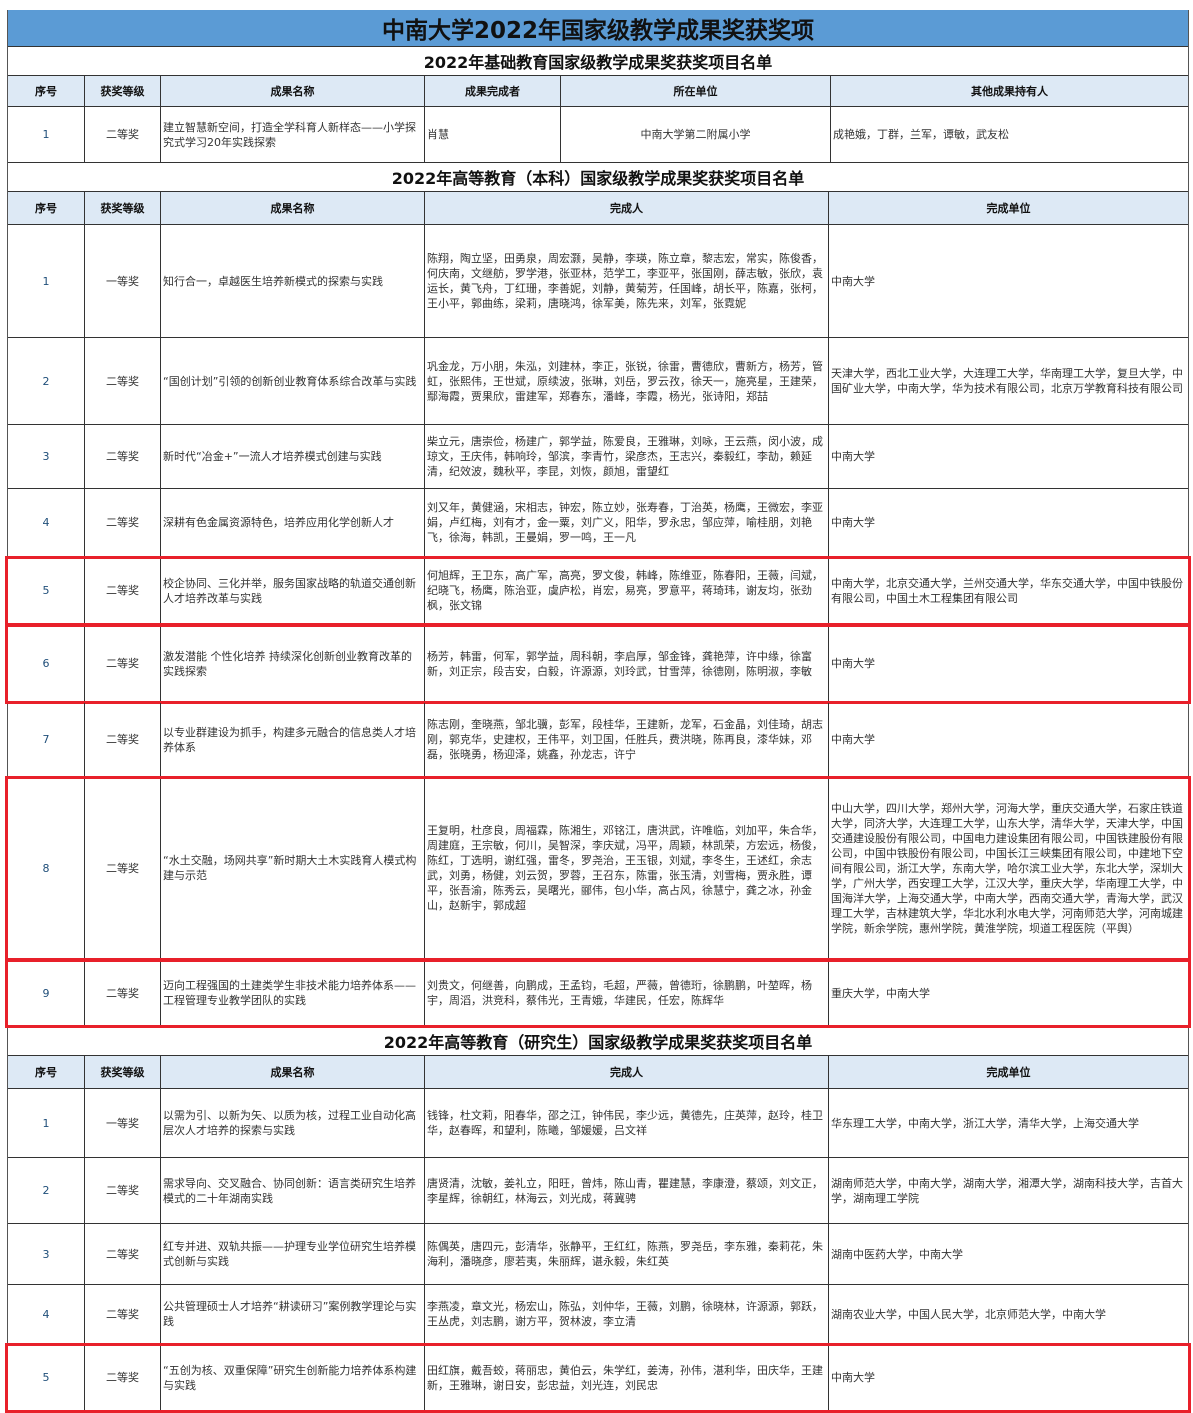 This screenshot has width=1193, height=1413. What do you see at coordinates (290, 868) in the screenshot?
I see `project-name: “水土交融，场网共享”新时期大土木实践育人模式构建与示范` at bounding box center [290, 868].